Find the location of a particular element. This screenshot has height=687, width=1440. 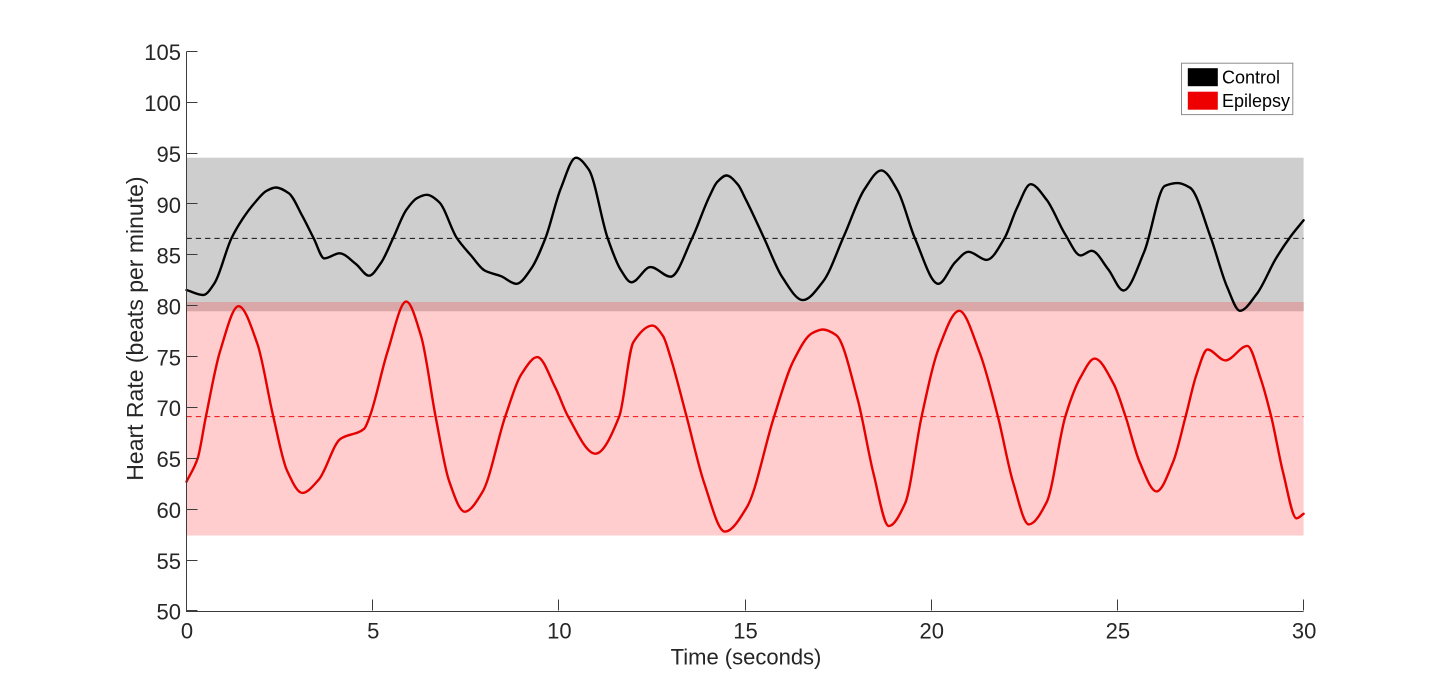

svg-text: 5 is located at coordinates (373, 631).